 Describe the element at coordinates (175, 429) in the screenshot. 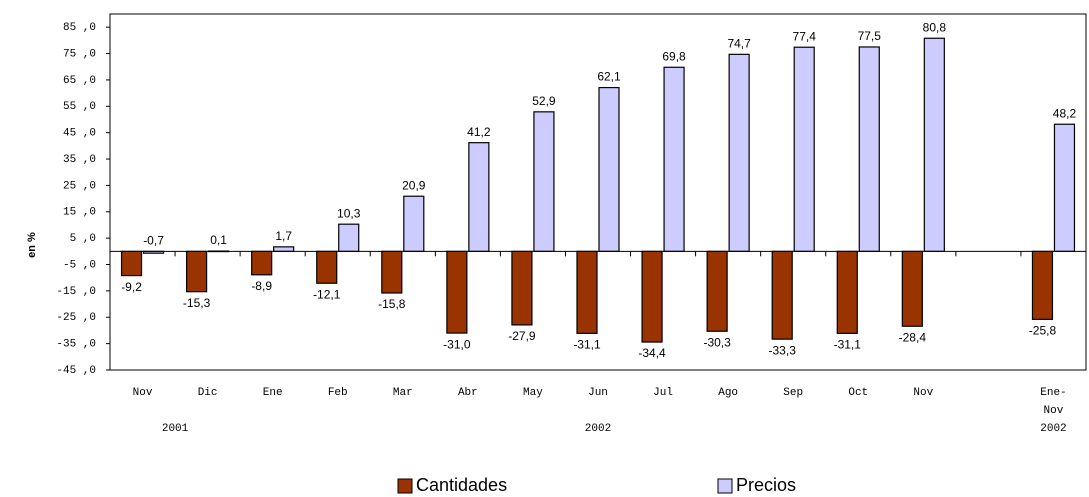

I see `group-label: 2001` at that location.